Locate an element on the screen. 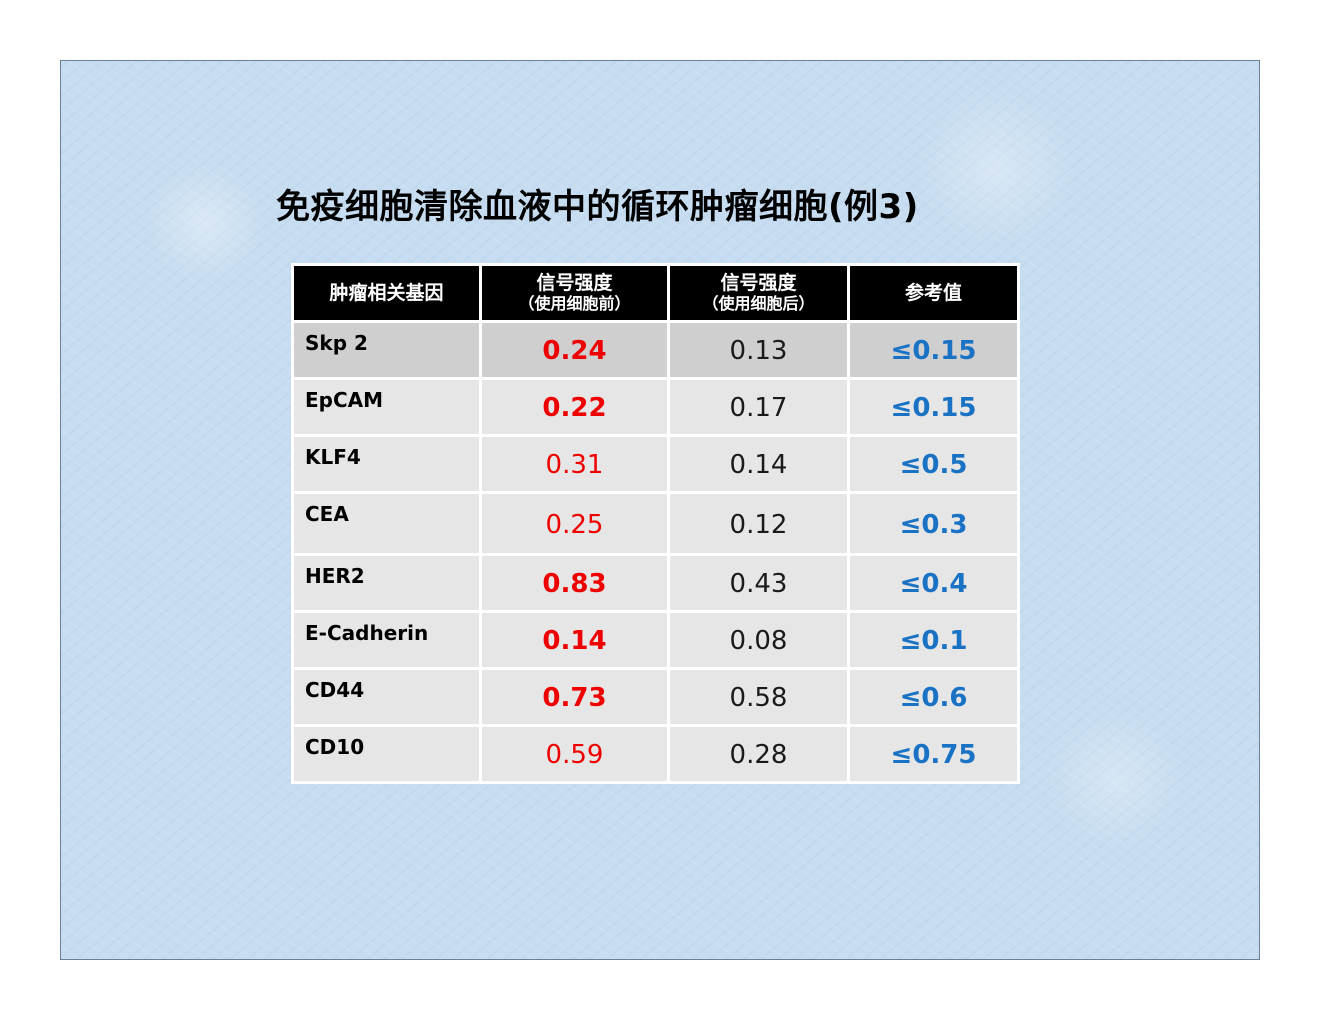 This screenshot has width=1320, height=1020. reference-value-cell: ≤0.4 is located at coordinates (933, 583).